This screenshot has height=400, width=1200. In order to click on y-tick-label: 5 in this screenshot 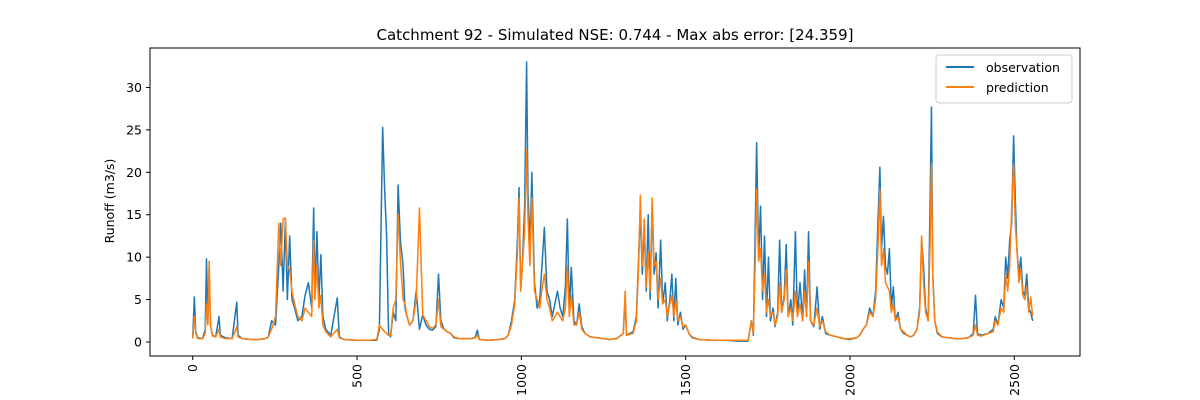, I will do `click(138, 299)`.